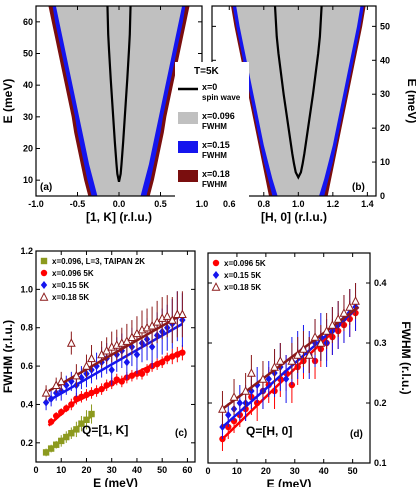 The width and height of the screenshot is (416, 487). Describe the element at coordinates (137, 470) in the screenshot. I see `x-tick-label: 40` at that location.